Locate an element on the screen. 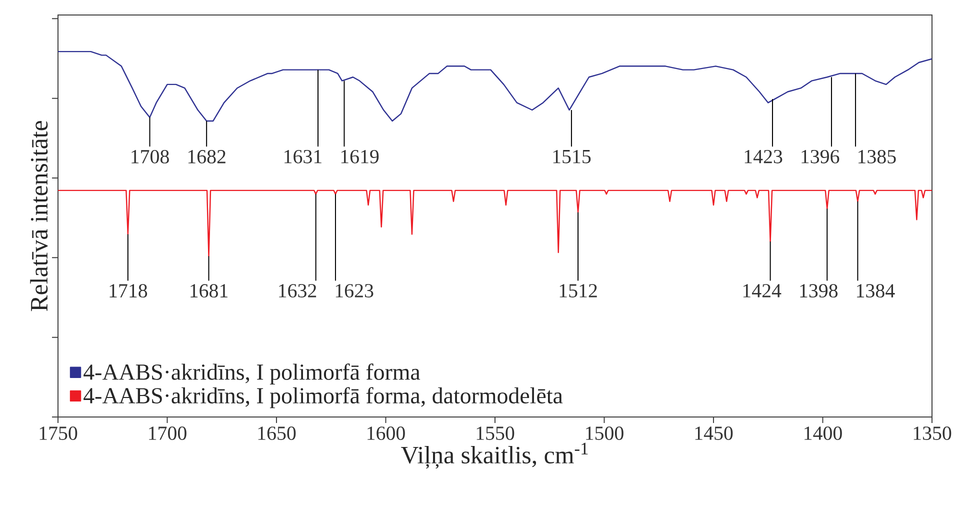  annotation: 1619 is located at coordinates (360, 157).